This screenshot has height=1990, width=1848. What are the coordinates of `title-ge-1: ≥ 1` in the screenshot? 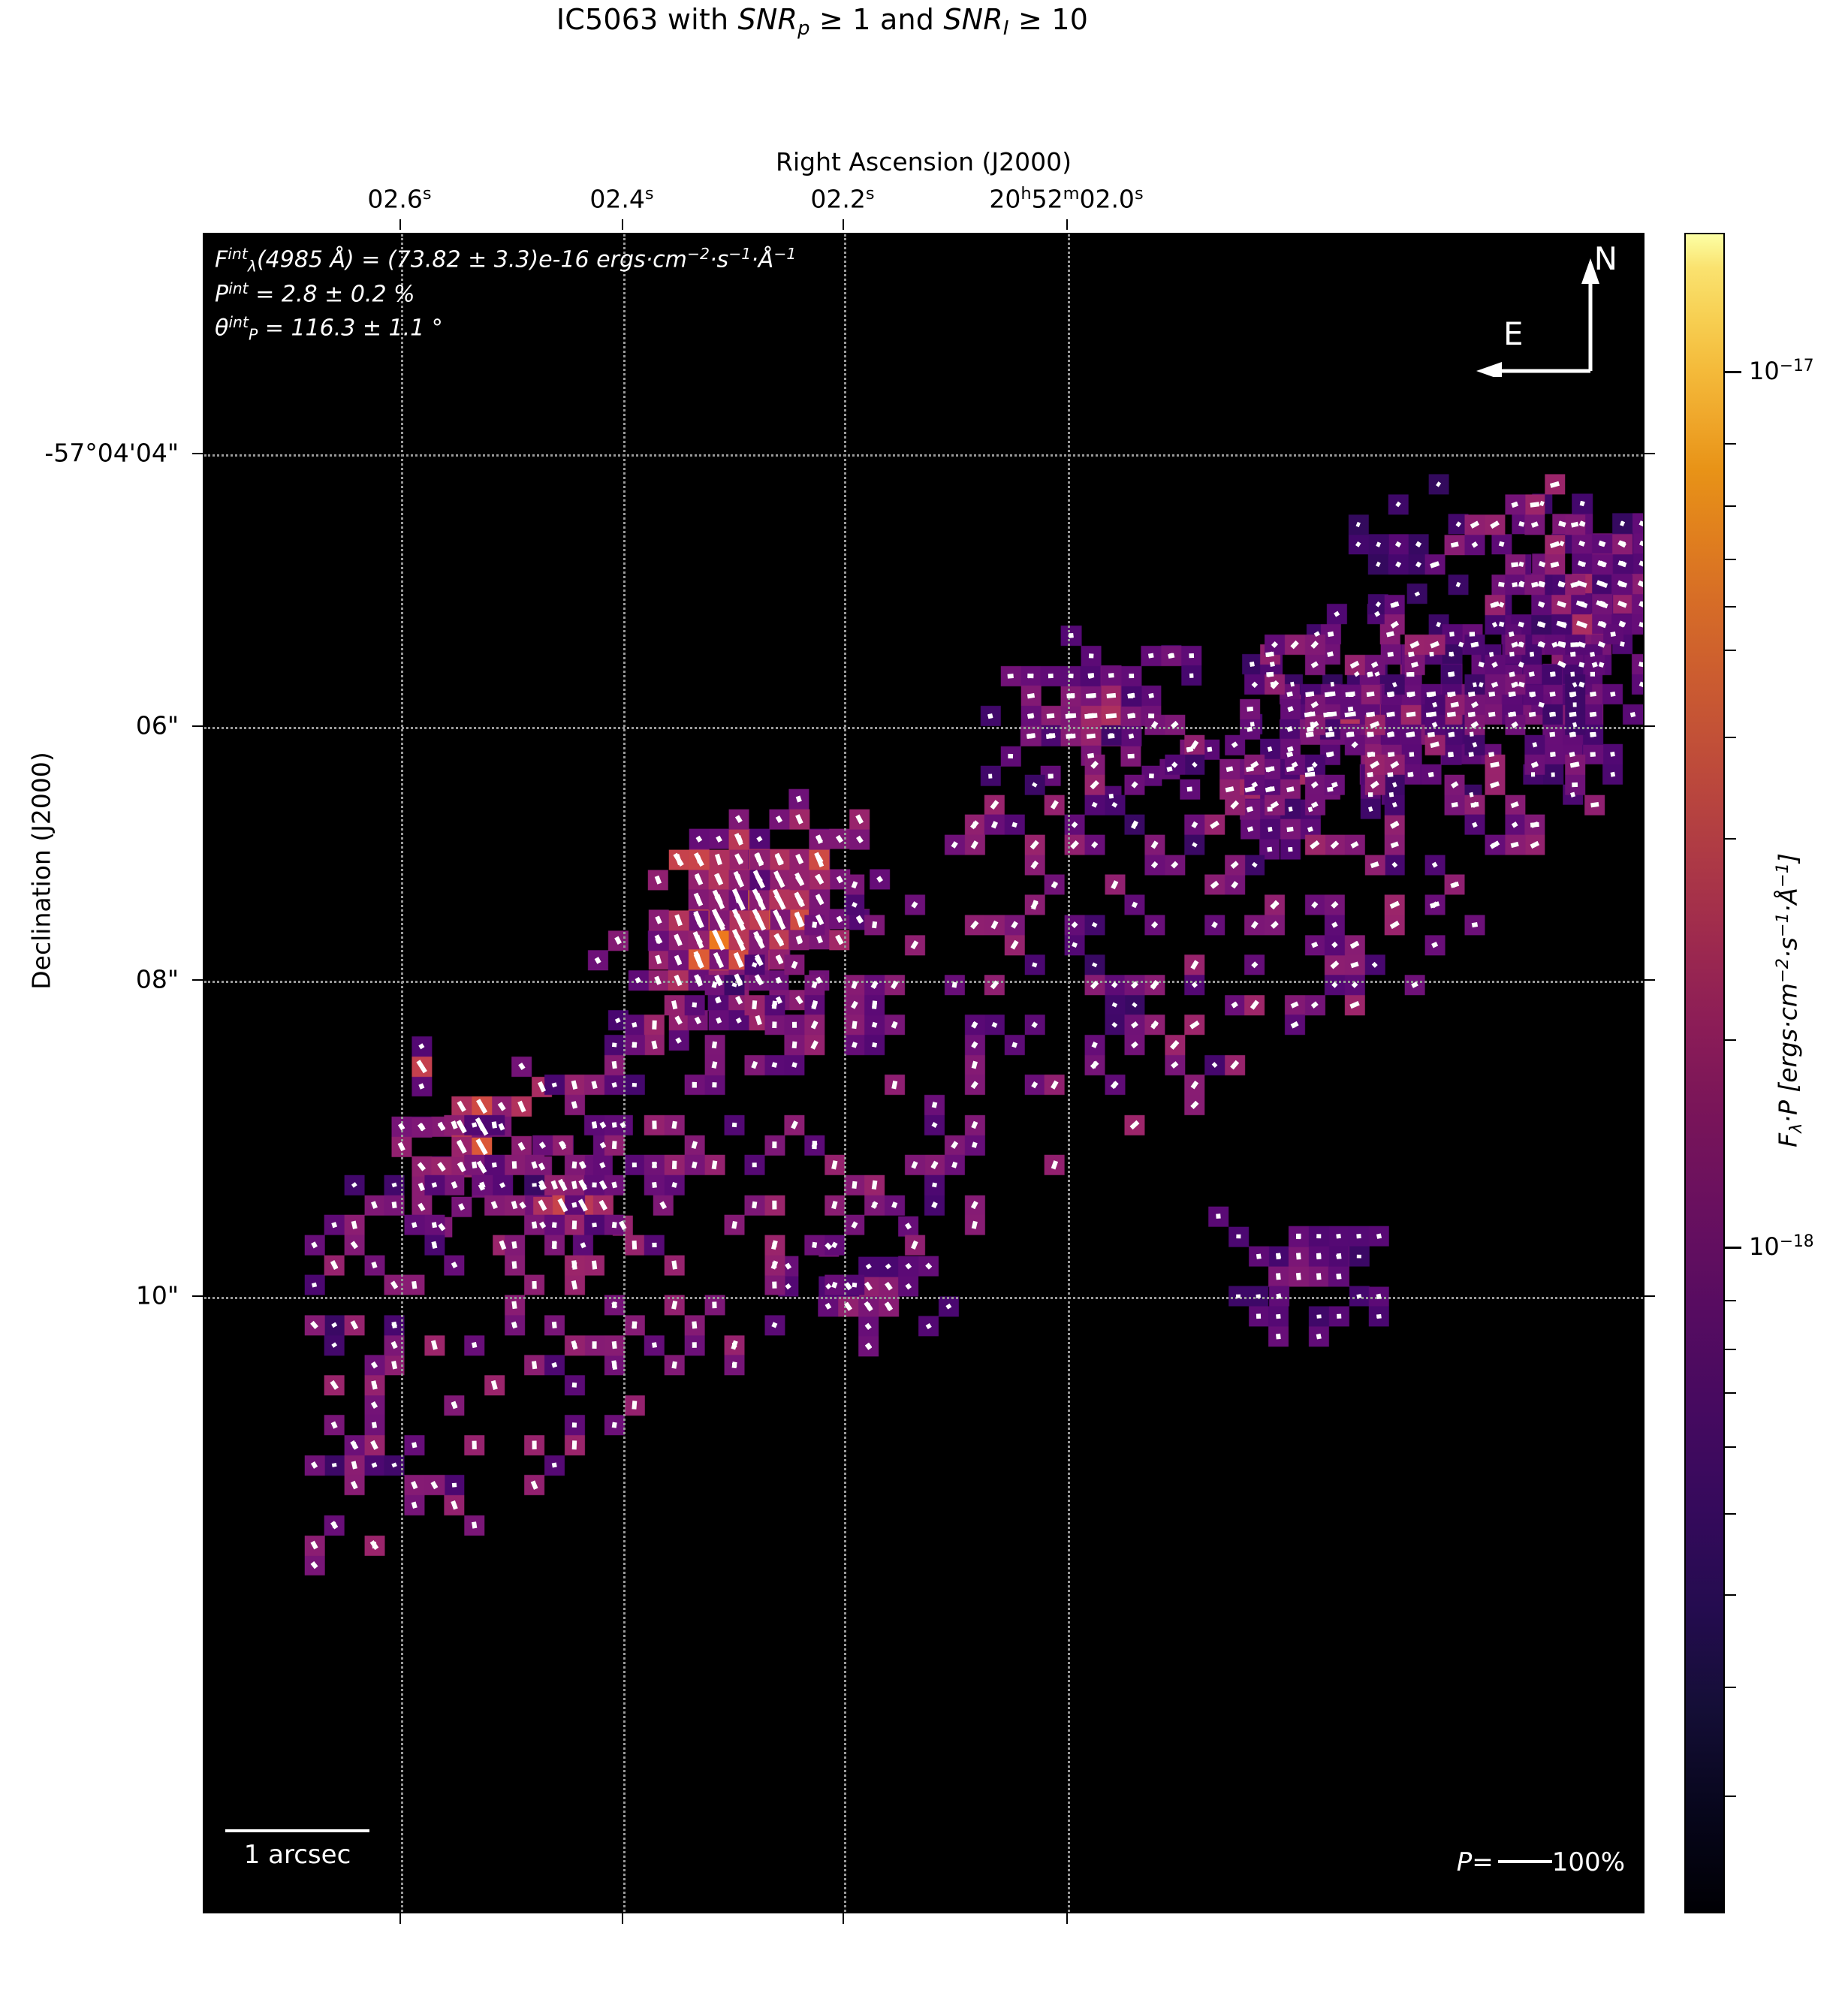 It's located at (844, 20).